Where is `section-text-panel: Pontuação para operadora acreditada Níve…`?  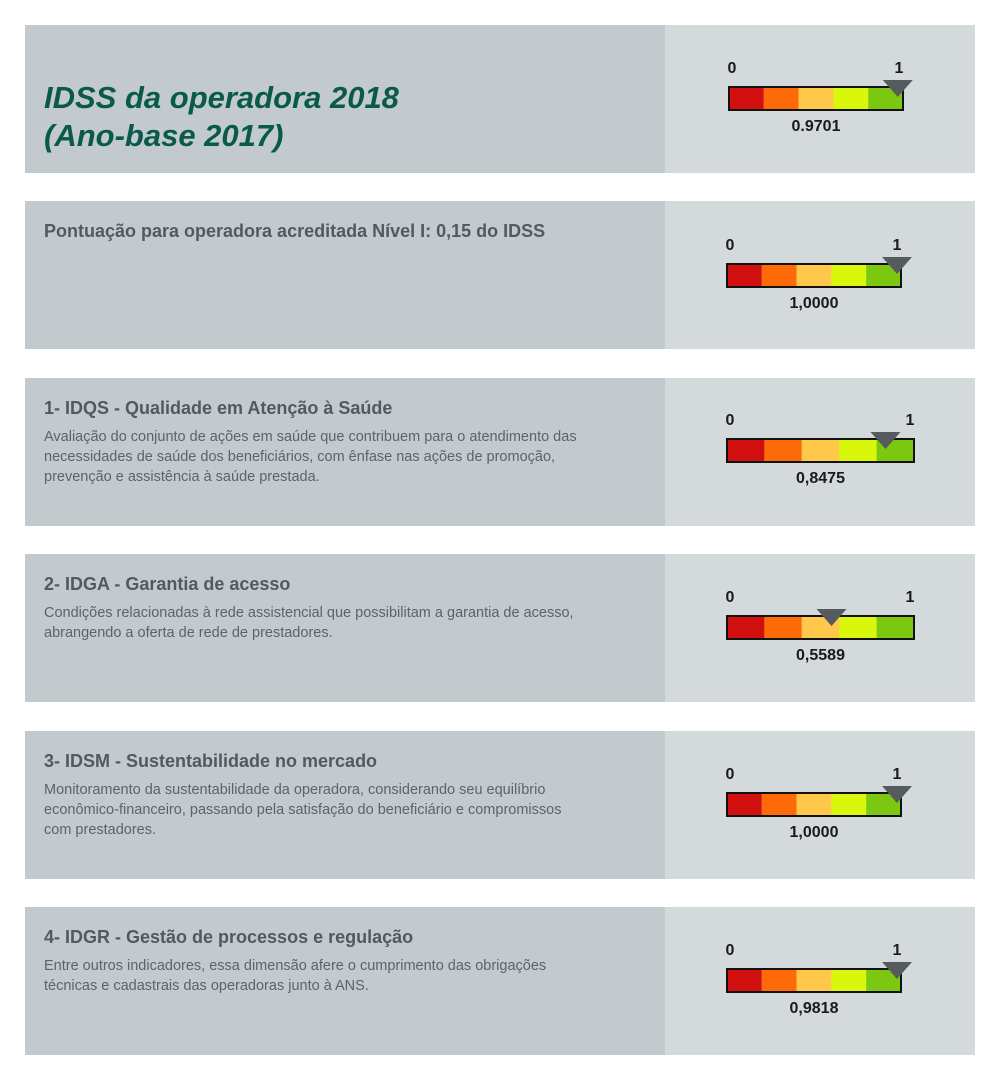
section-text-panel: Pontuação para operadora acreditada Níve… is located at coordinates (345, 275).